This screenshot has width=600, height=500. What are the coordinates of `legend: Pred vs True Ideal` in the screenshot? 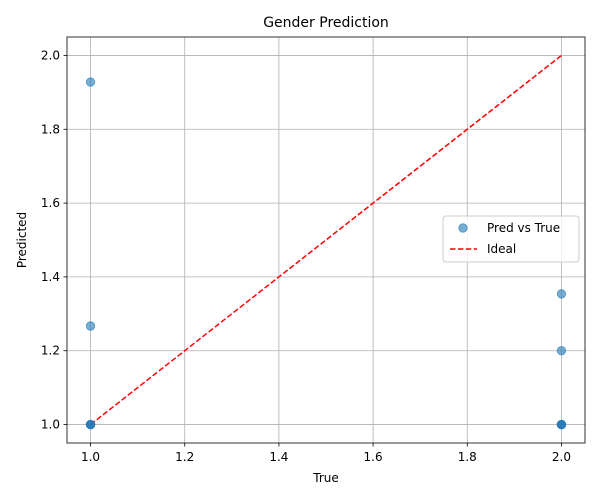 It's located at (511, 239).